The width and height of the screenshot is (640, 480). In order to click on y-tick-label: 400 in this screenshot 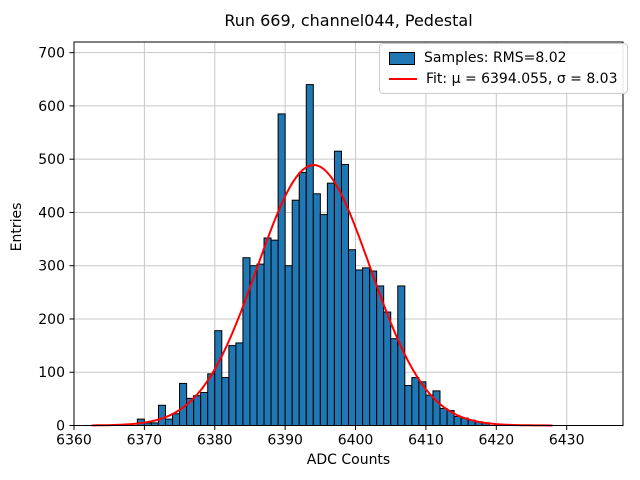, I will do `click(51, 213)`.